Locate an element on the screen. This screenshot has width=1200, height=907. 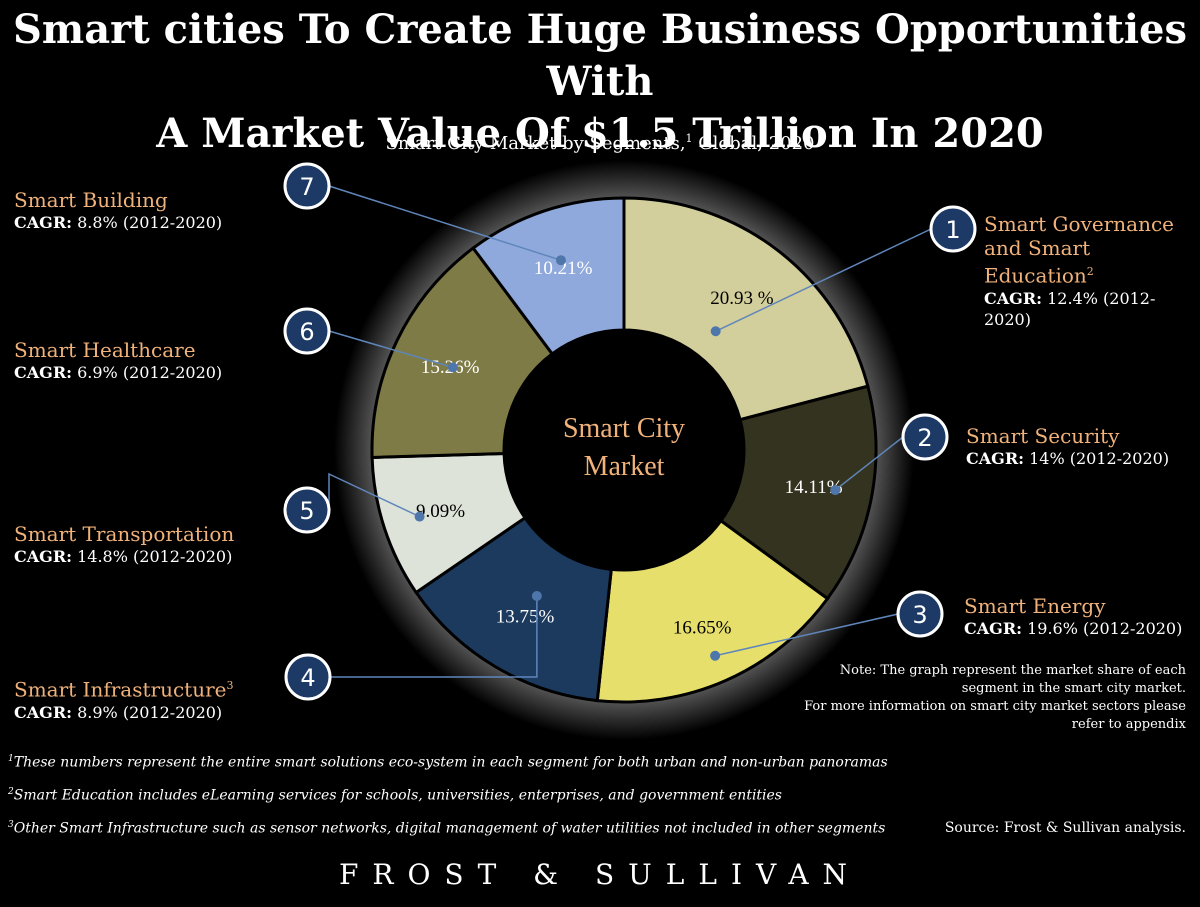
segment-number-6: 6 is located at coordinates (306, 332).